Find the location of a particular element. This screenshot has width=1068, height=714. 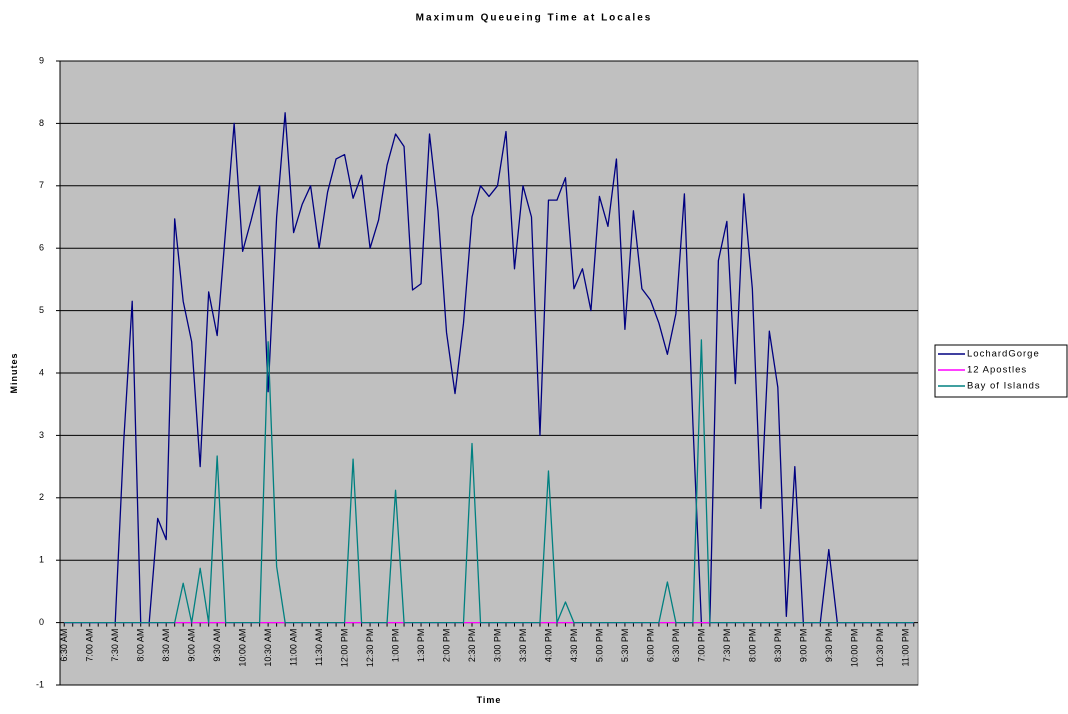

x-tick-label: 11:00 AM is located at coordinates (294, 647).